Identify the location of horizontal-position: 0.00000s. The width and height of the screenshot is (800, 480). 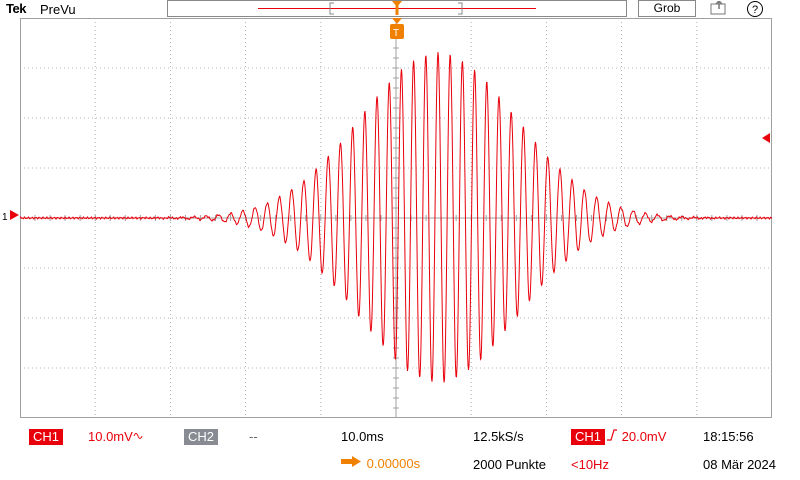
(380, 463).